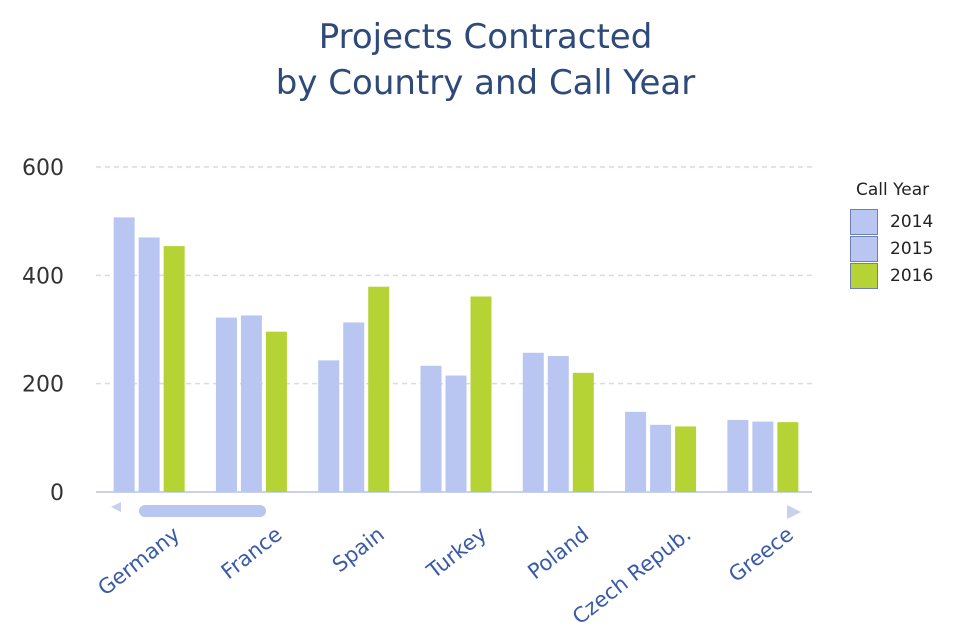  Describe the element at coordinates (43, 168) in the screenshot. I see `y-tick-label: 600` at that location.